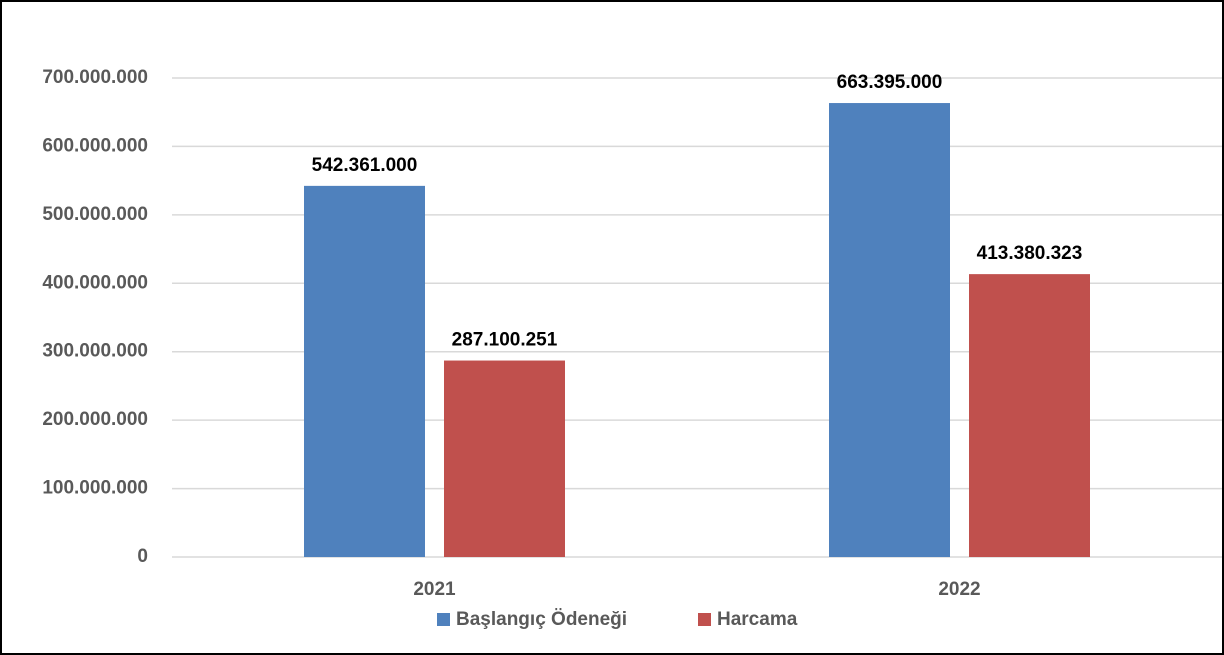 This screenshot has width=1224, height=655. Describe the element at coordinates (434, 589) in the screenshot. I see `x-tick-label: 2021` at that location.